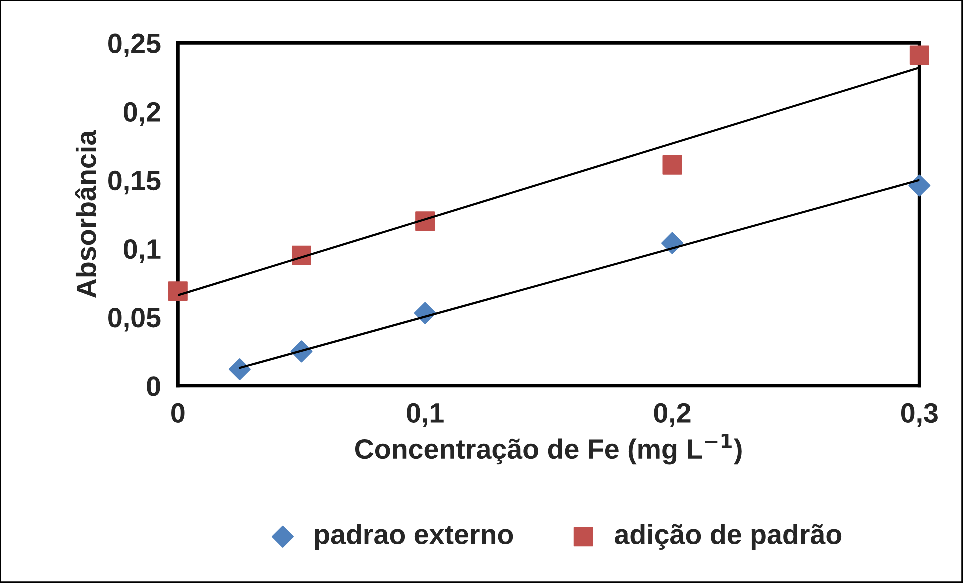 The width and height of the screenshot is (963, 583). What do you see at coordinates (134, 46) in the screenshot?
I see `y-tick-label: 0,25` at bounding box center [134, 46].